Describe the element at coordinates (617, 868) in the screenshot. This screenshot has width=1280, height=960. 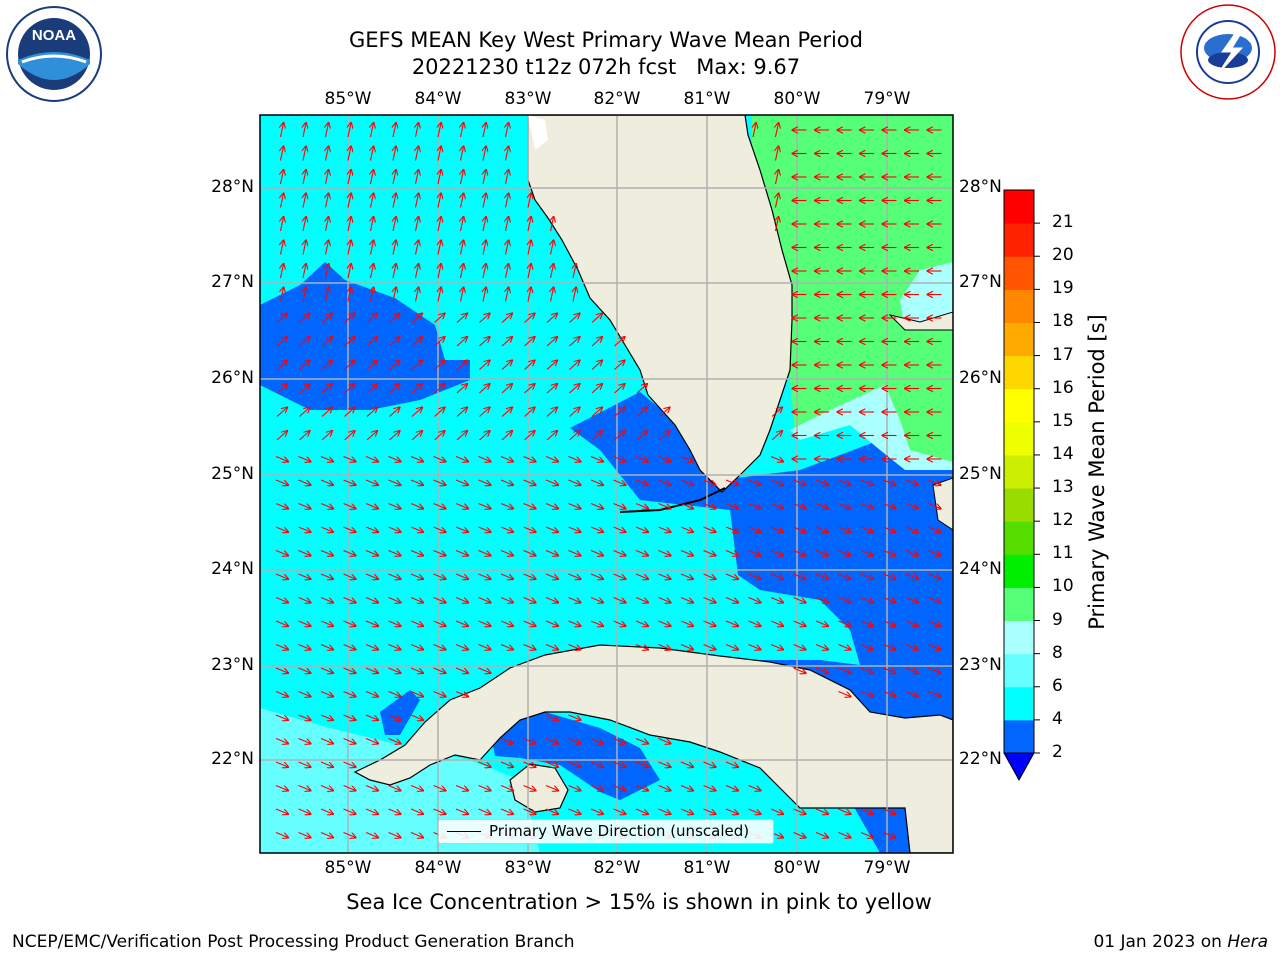
I see `lon-label-bottom: 82°W` at that location.